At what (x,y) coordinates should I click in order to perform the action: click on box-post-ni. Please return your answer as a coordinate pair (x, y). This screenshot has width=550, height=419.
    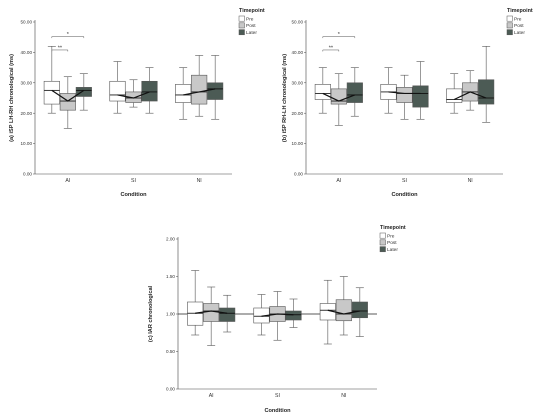
    Looking at the image, I should click on (343, 306).